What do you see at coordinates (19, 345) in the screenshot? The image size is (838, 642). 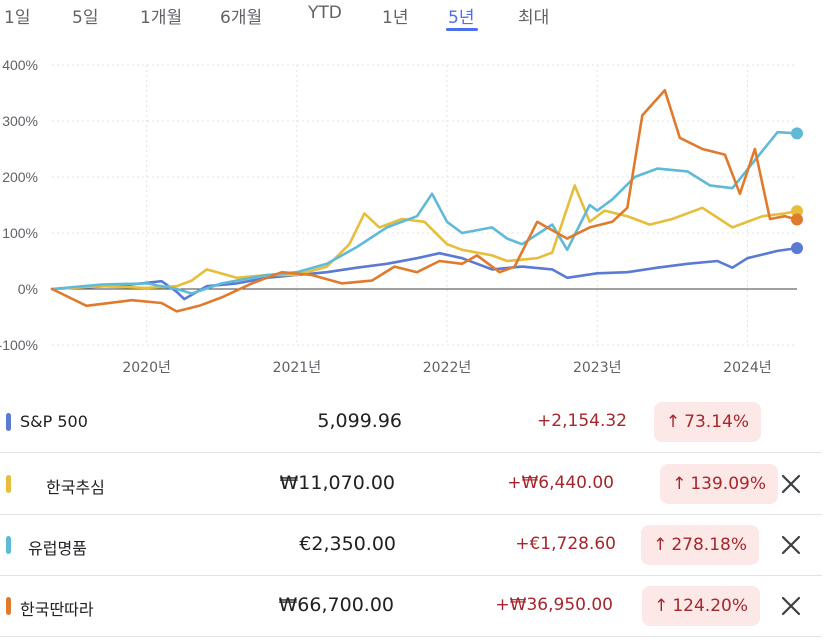 I see `y-tick-label: -100%` at bounding box center [19, 345].